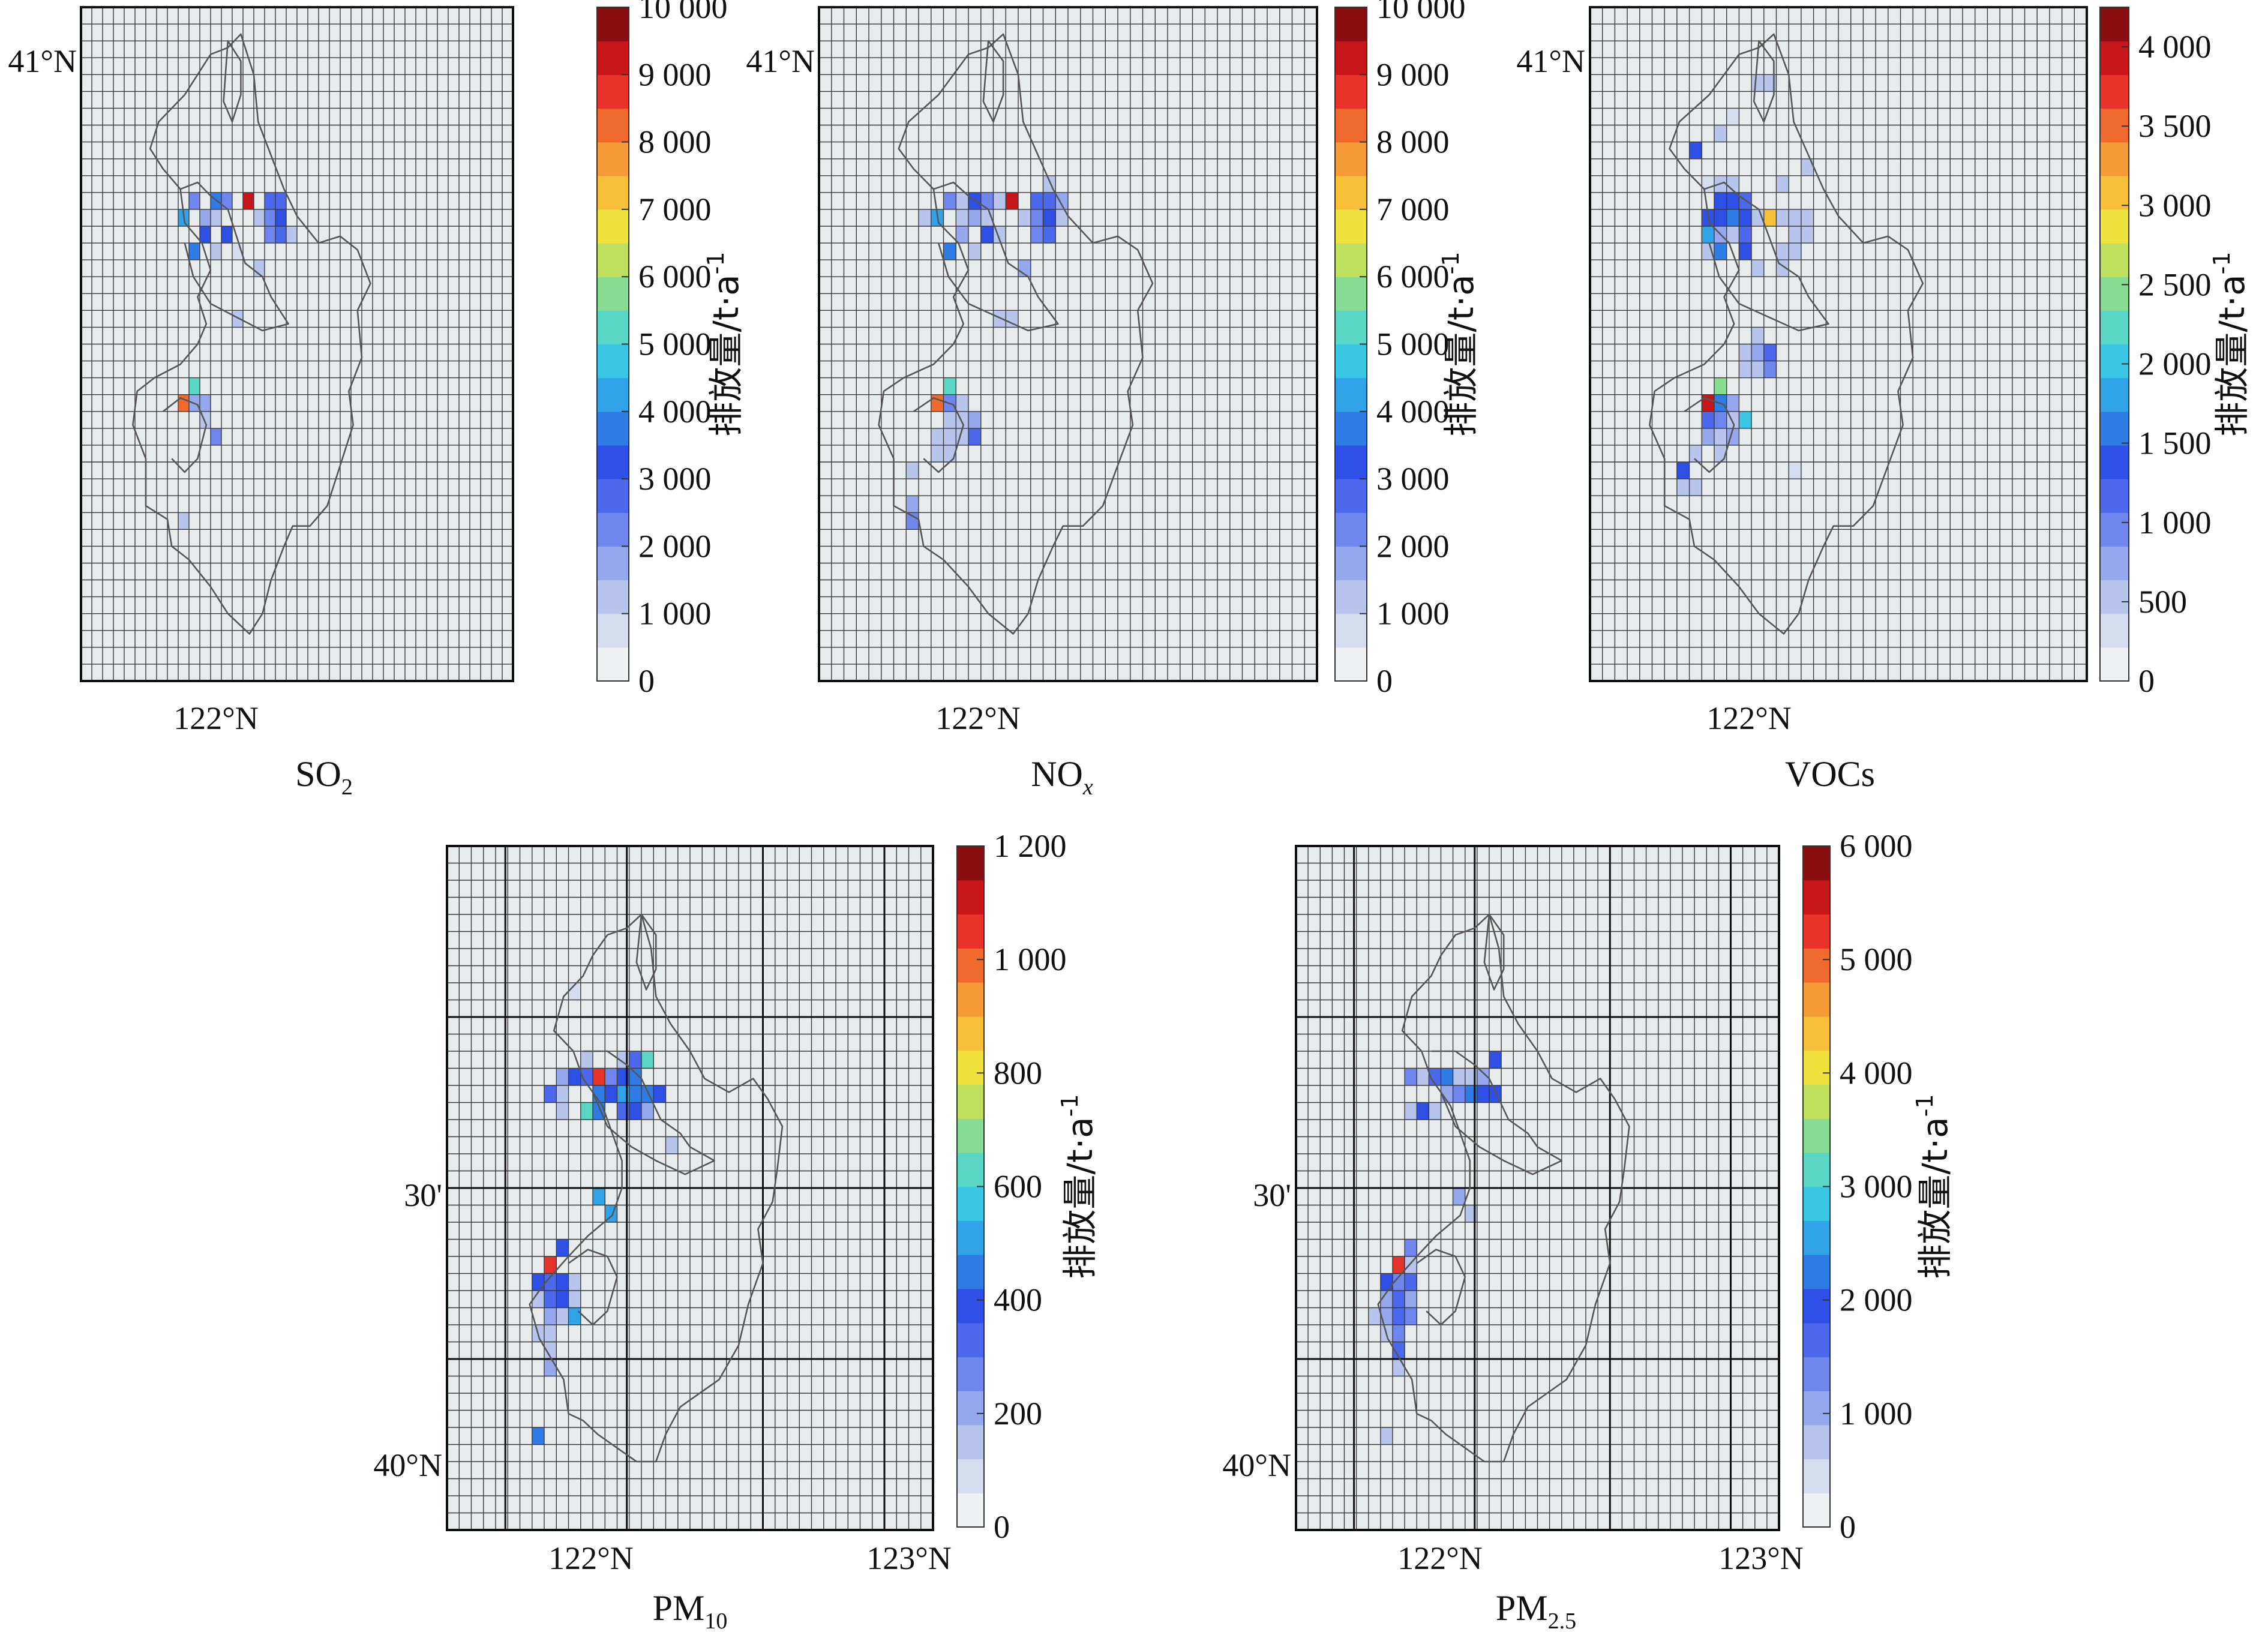 This screenshot has height=1632, width=2268. I want to click on colorbar-tick-label: 5 000, so click(1413, 344).